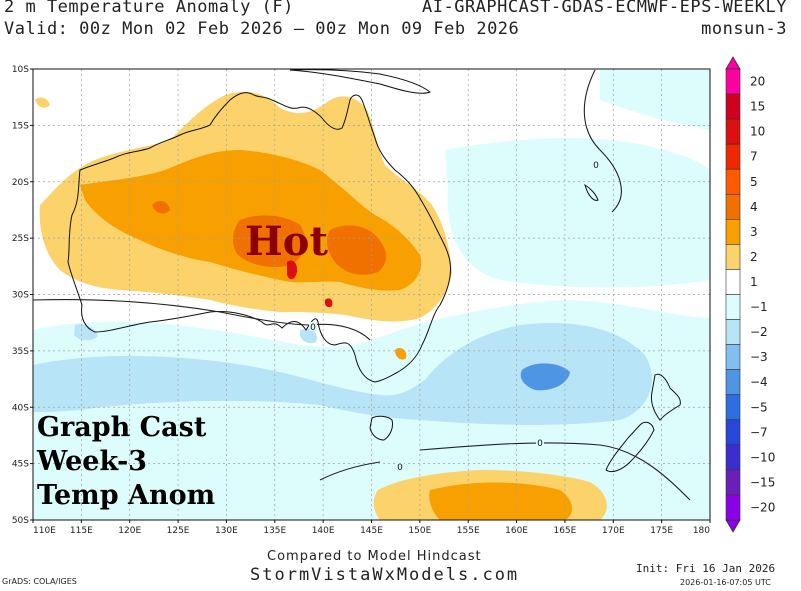 The height and width of the screenshot is (591, 801). I want to click on legend-label: −20, so click(762, 507).